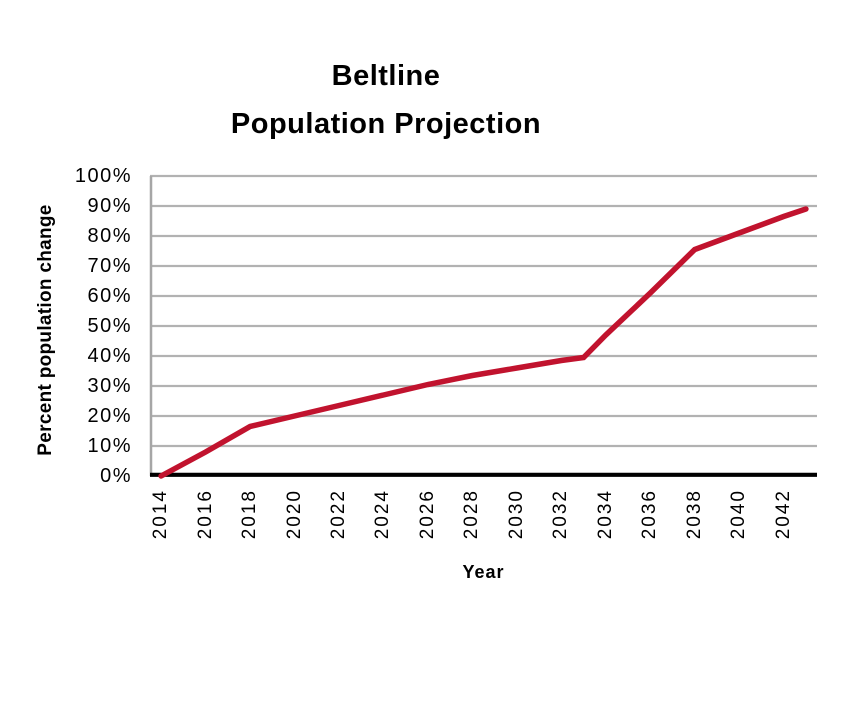 The height and width of the screenshot is (709, 848). Describe the element at coordinates (109, 236) in the screenshot. I see `y-tick-label: 80%` at that location.